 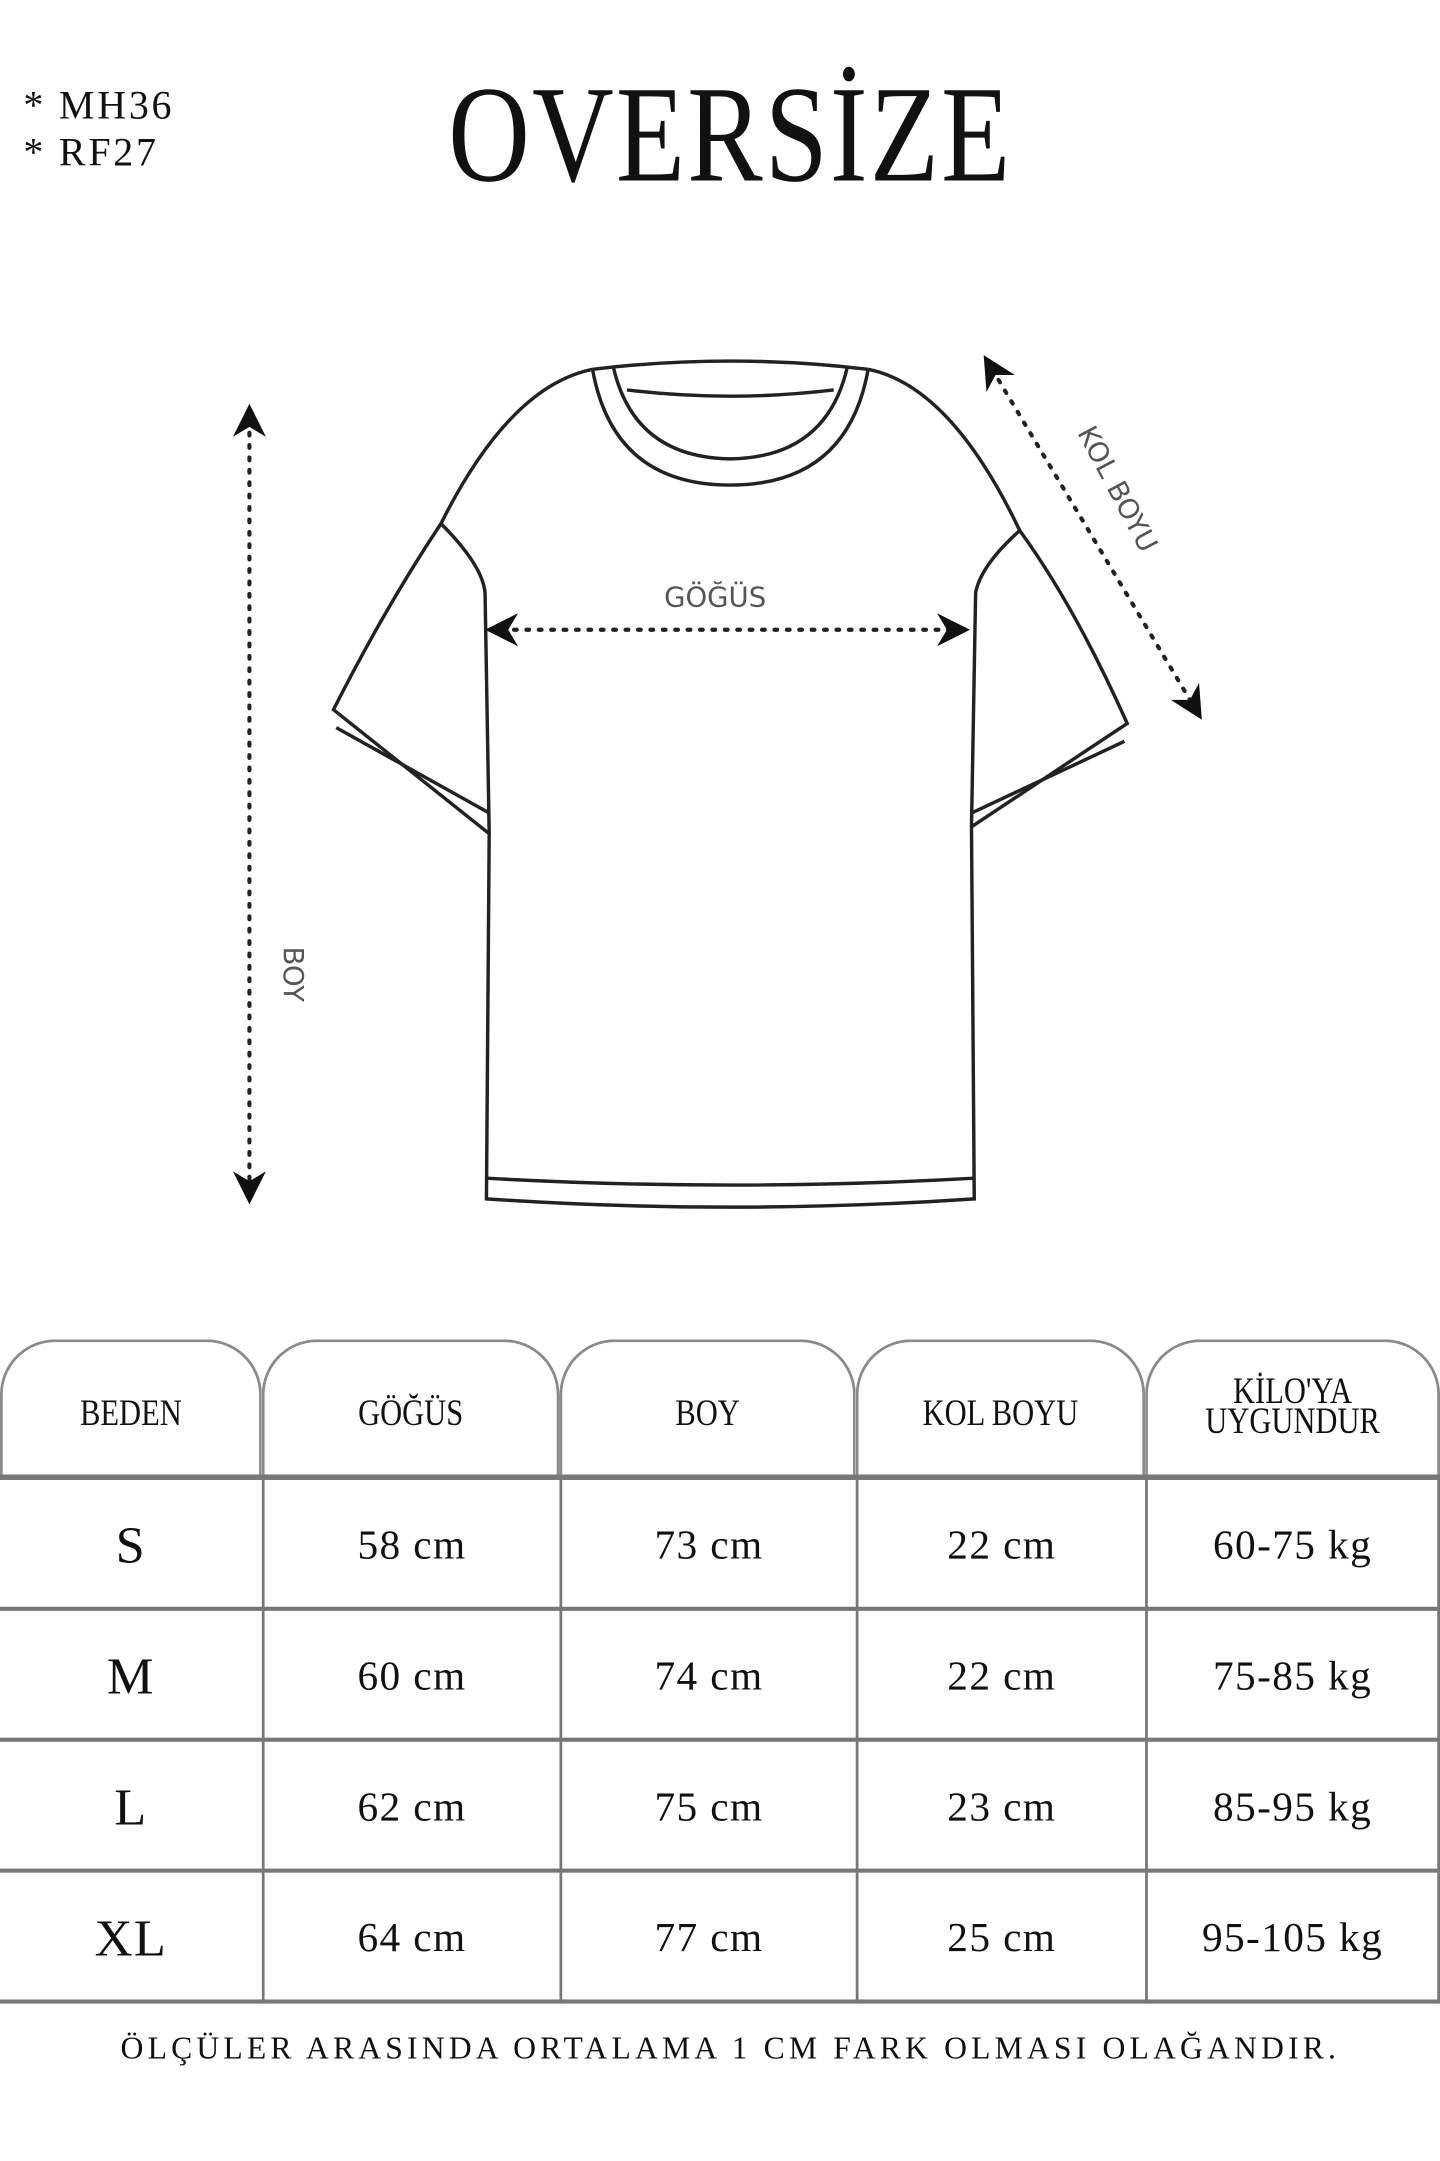 What do you see at coordinates (410, 1807) in the screenshot?
I see `value-cell: 62 cm` at bounding box center [410, 1807].